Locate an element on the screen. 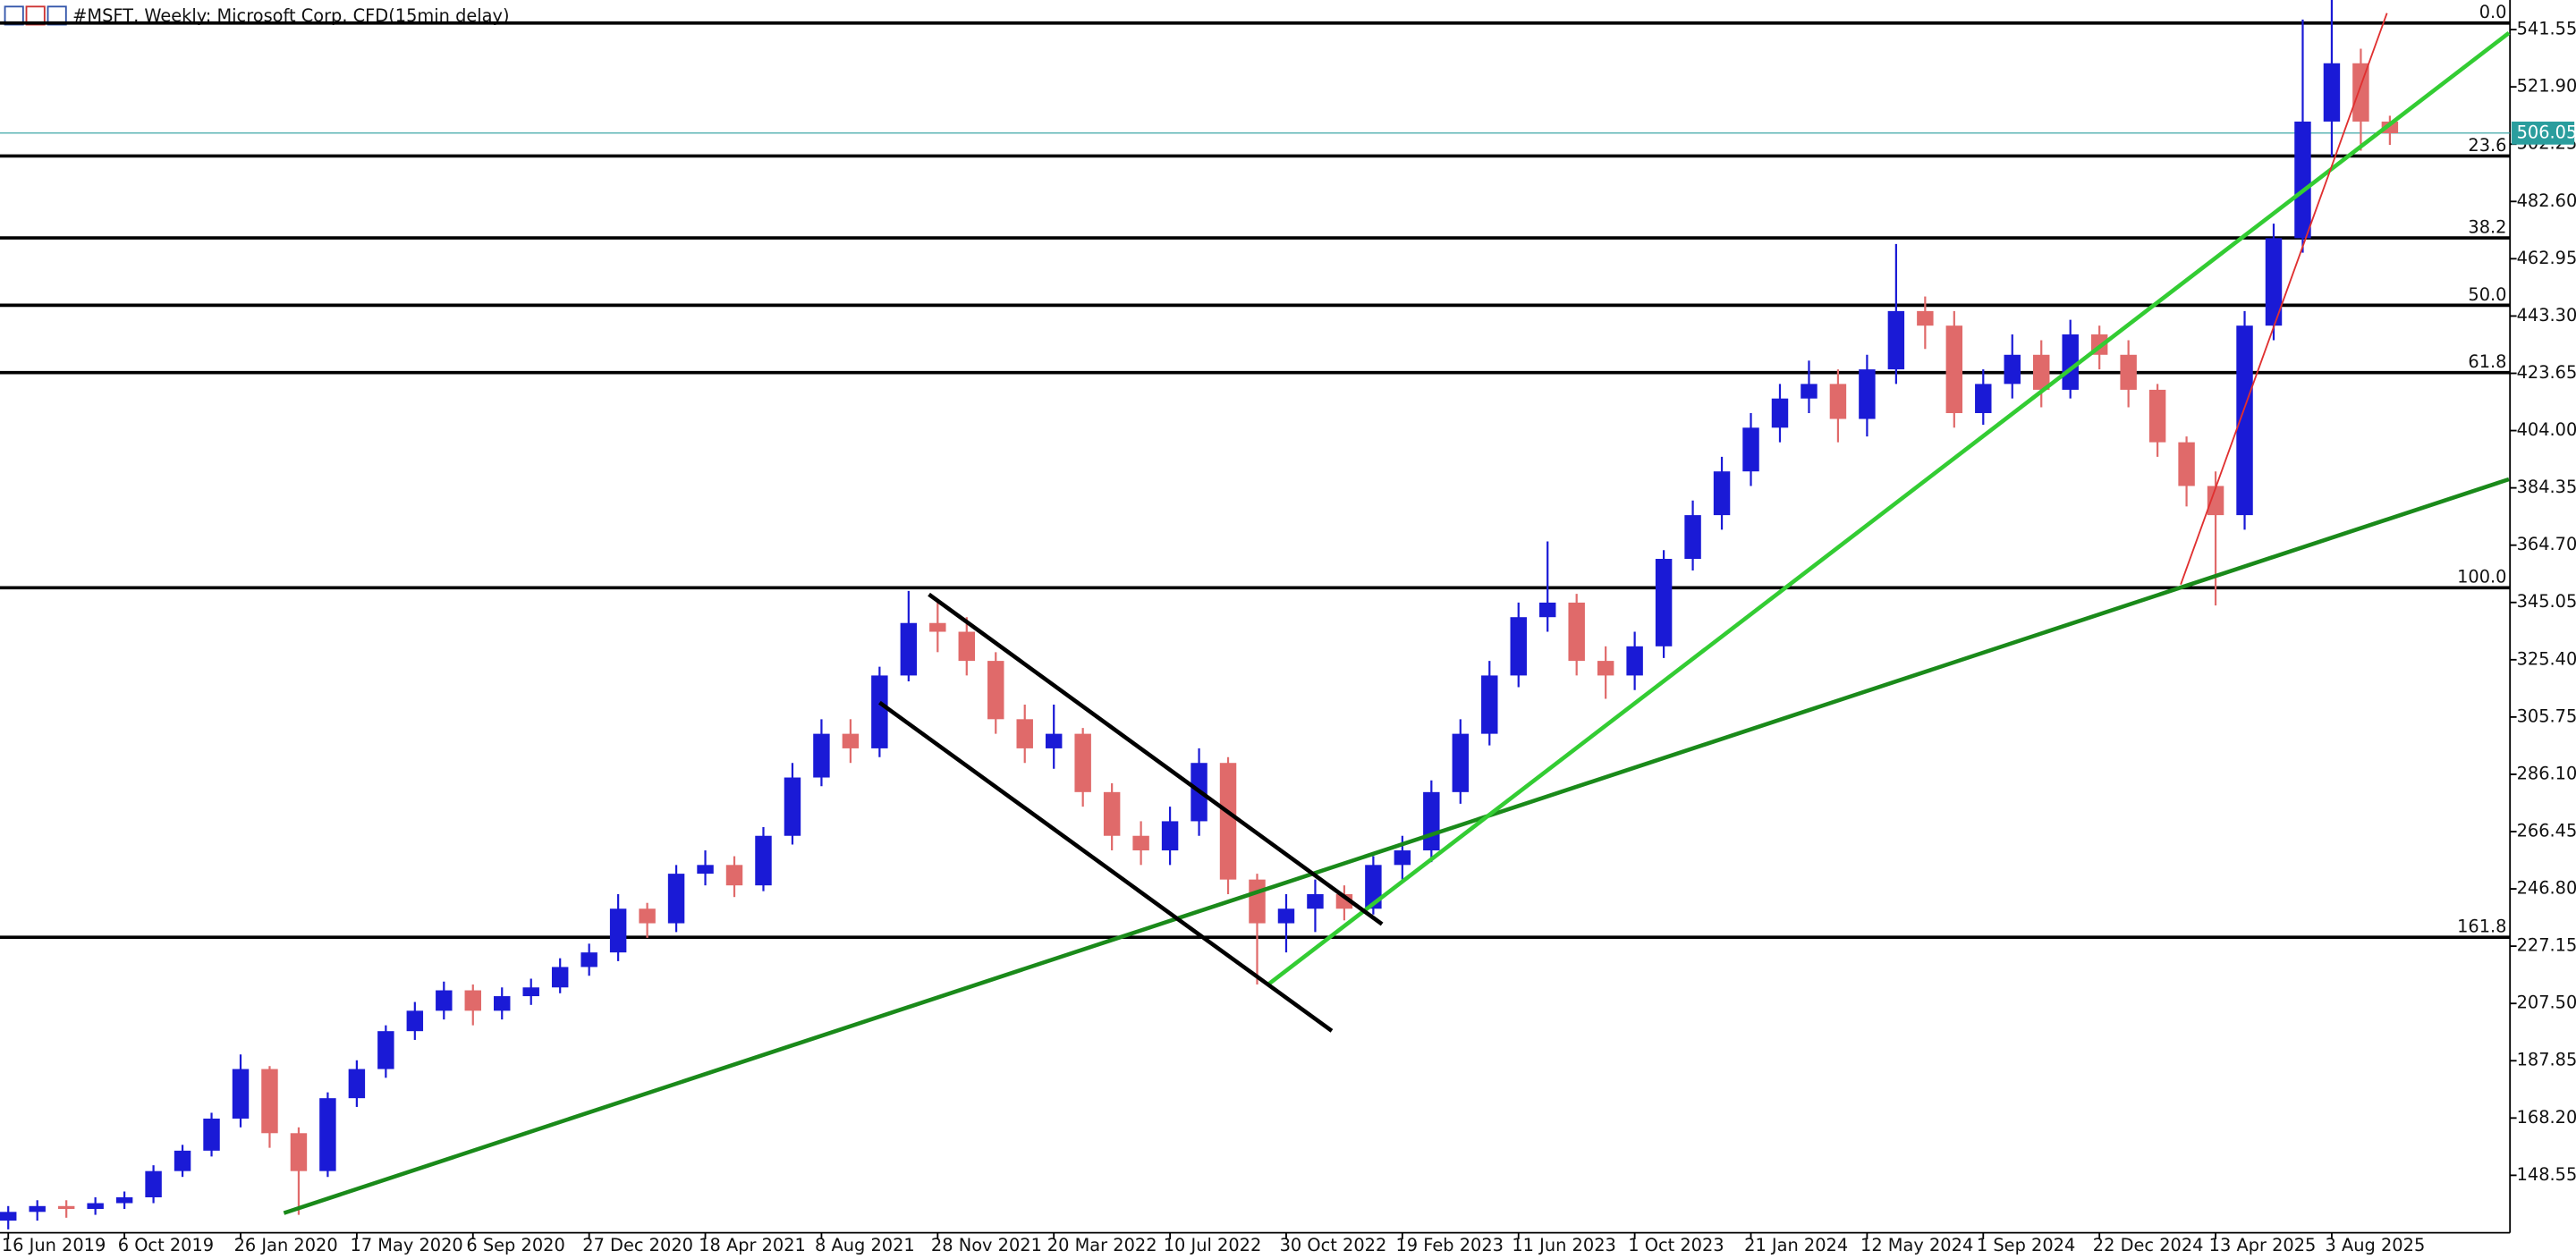 Image resolution: width=2576 pixels, height=1259 pixels. x-tick-label: 1 Sep 2024 is located at coordinates (2026, 1245).